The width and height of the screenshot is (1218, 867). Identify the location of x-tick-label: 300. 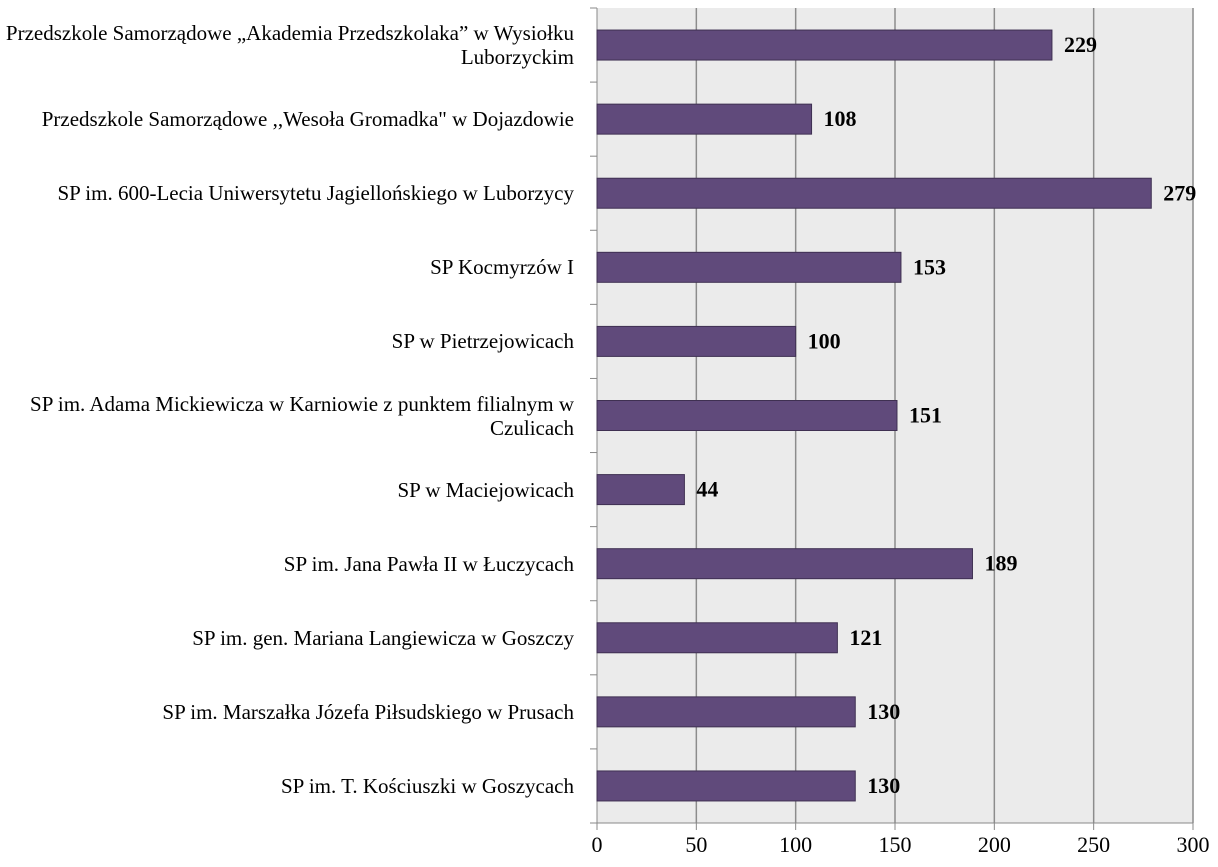
(1193, 844).